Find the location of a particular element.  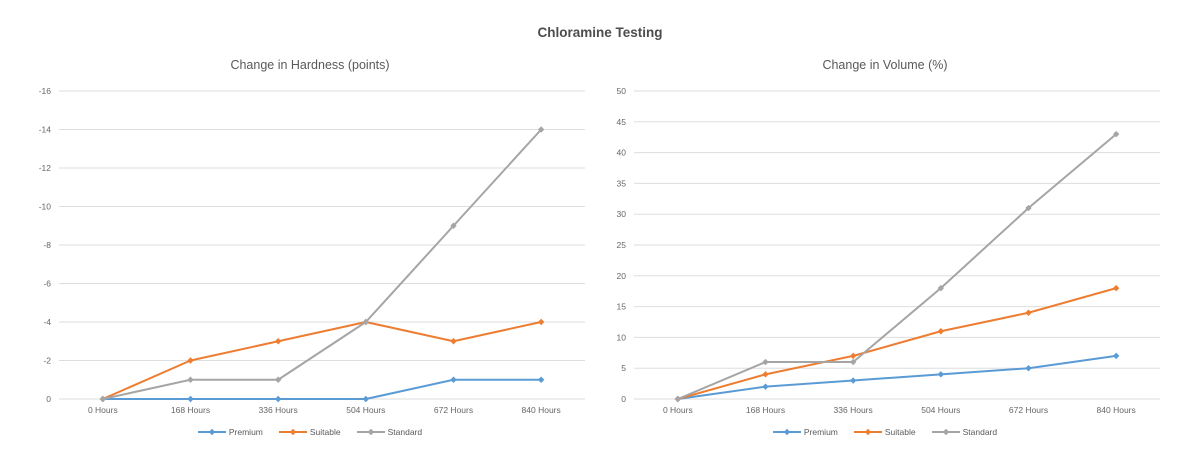

y-axis-tick-label: -8 is located at coordinates (47, 245).